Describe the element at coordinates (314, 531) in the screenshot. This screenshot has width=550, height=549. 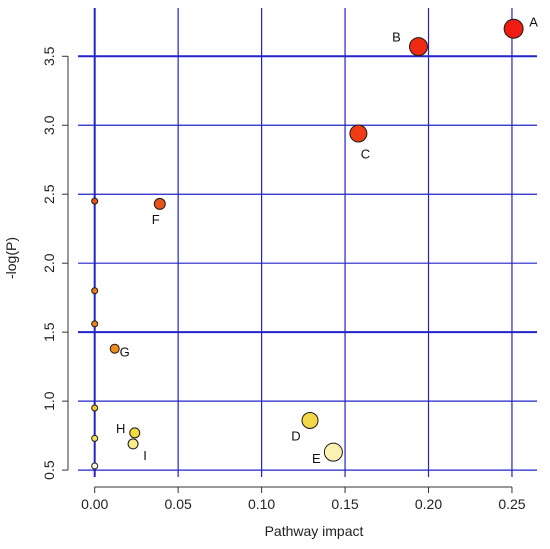
I see `x-axis-title: Pathway impact` at that location.